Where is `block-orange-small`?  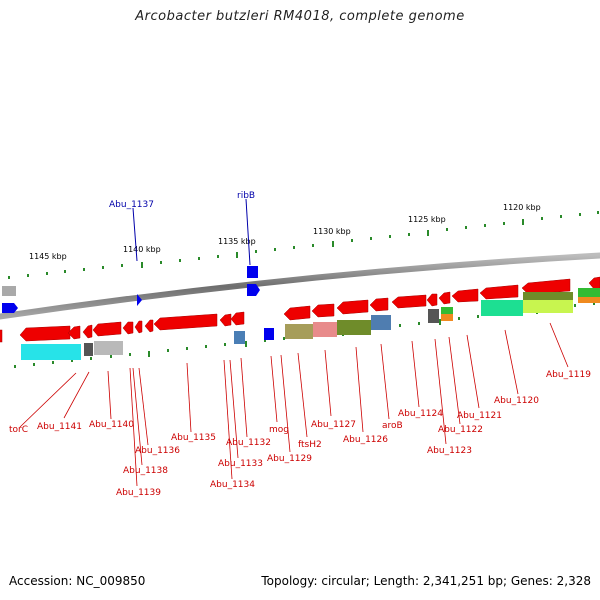
block-orange-small is located at coordinates (447, 317).